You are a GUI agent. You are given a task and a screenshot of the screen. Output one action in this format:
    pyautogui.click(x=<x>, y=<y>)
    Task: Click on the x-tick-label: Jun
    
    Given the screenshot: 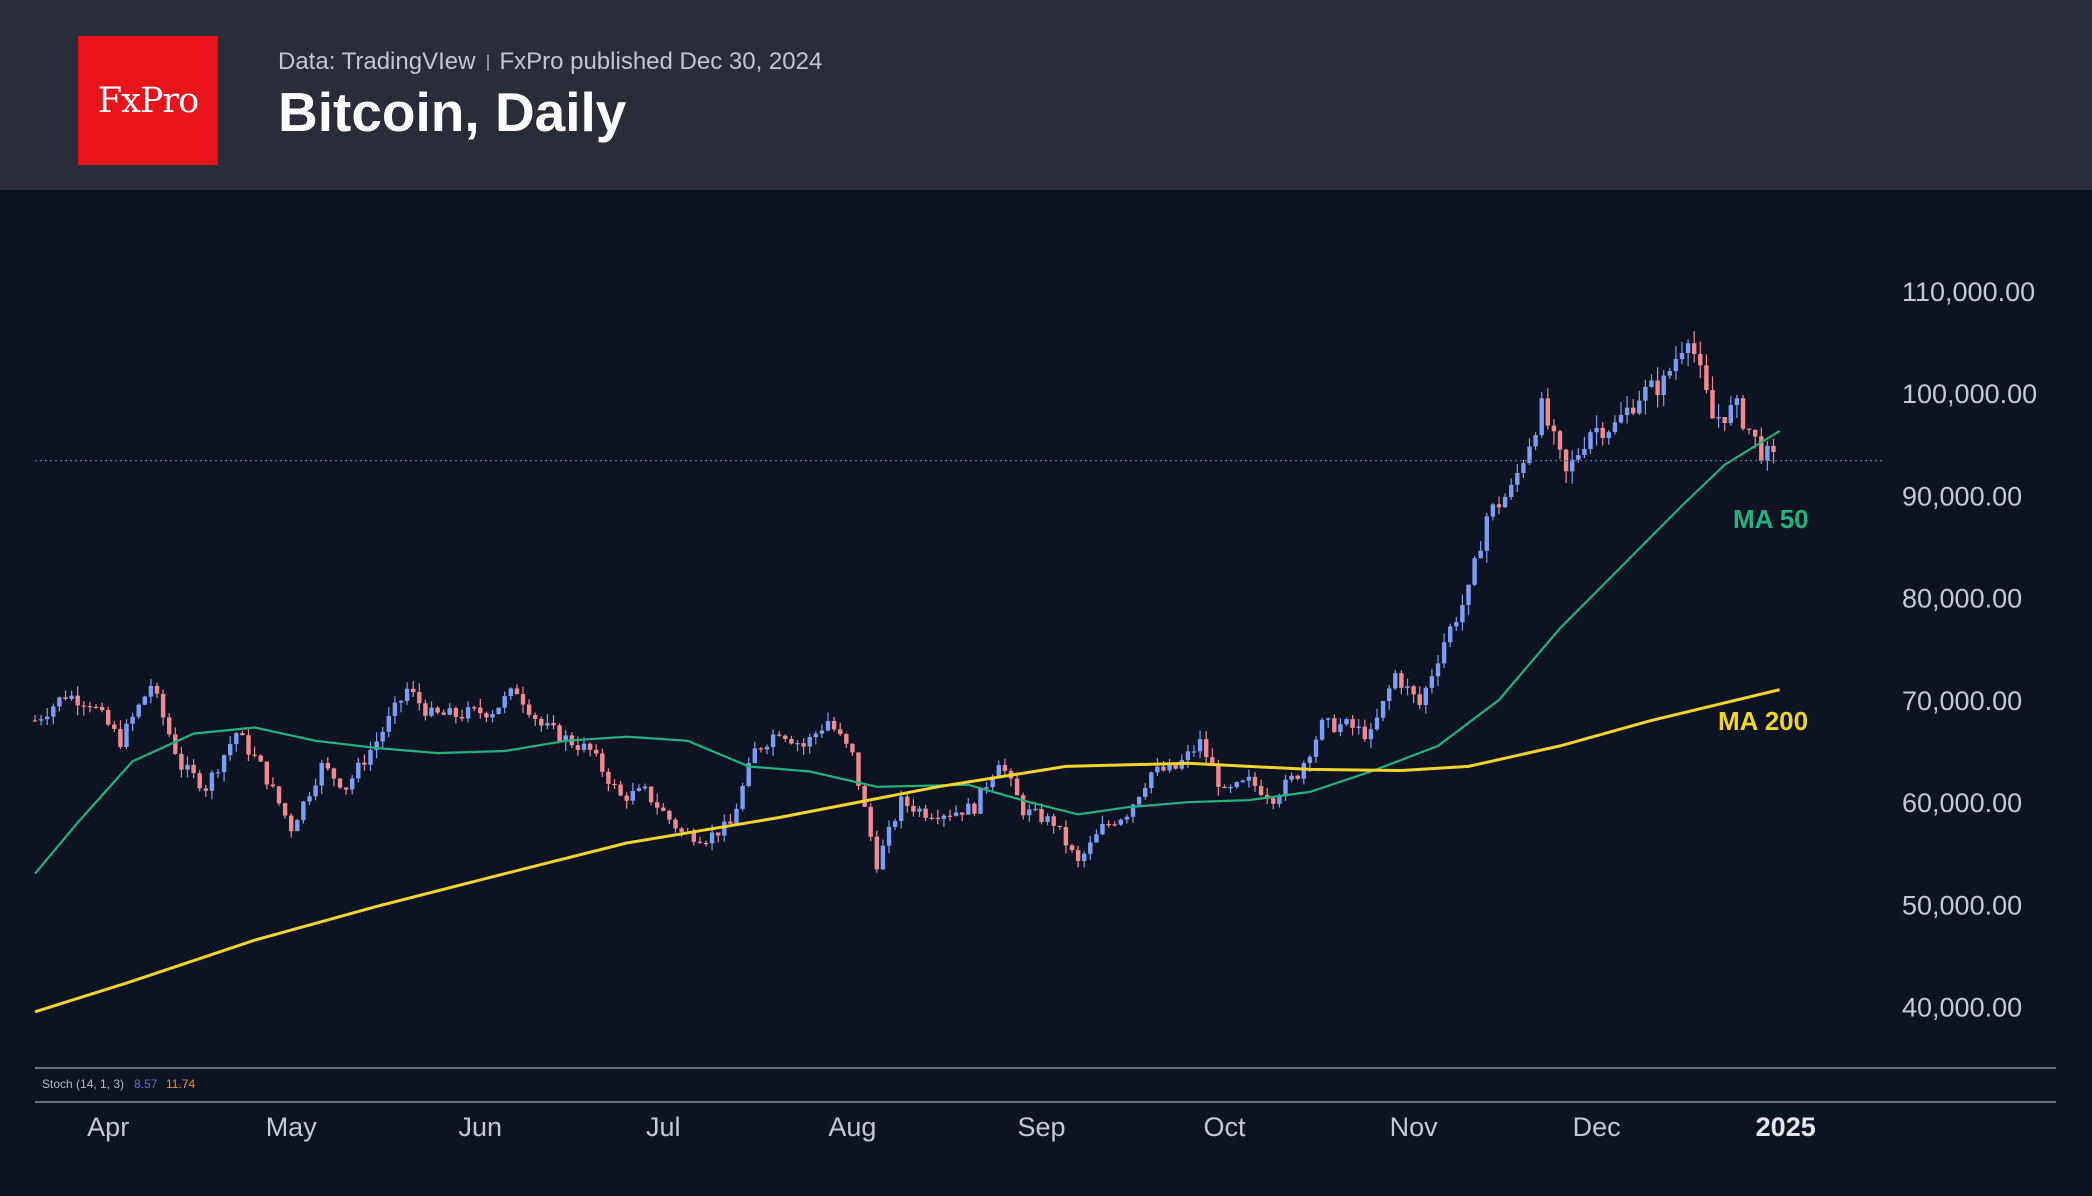 What is the action you would take?
    pyautogui.click(x=481, y=1127)
    